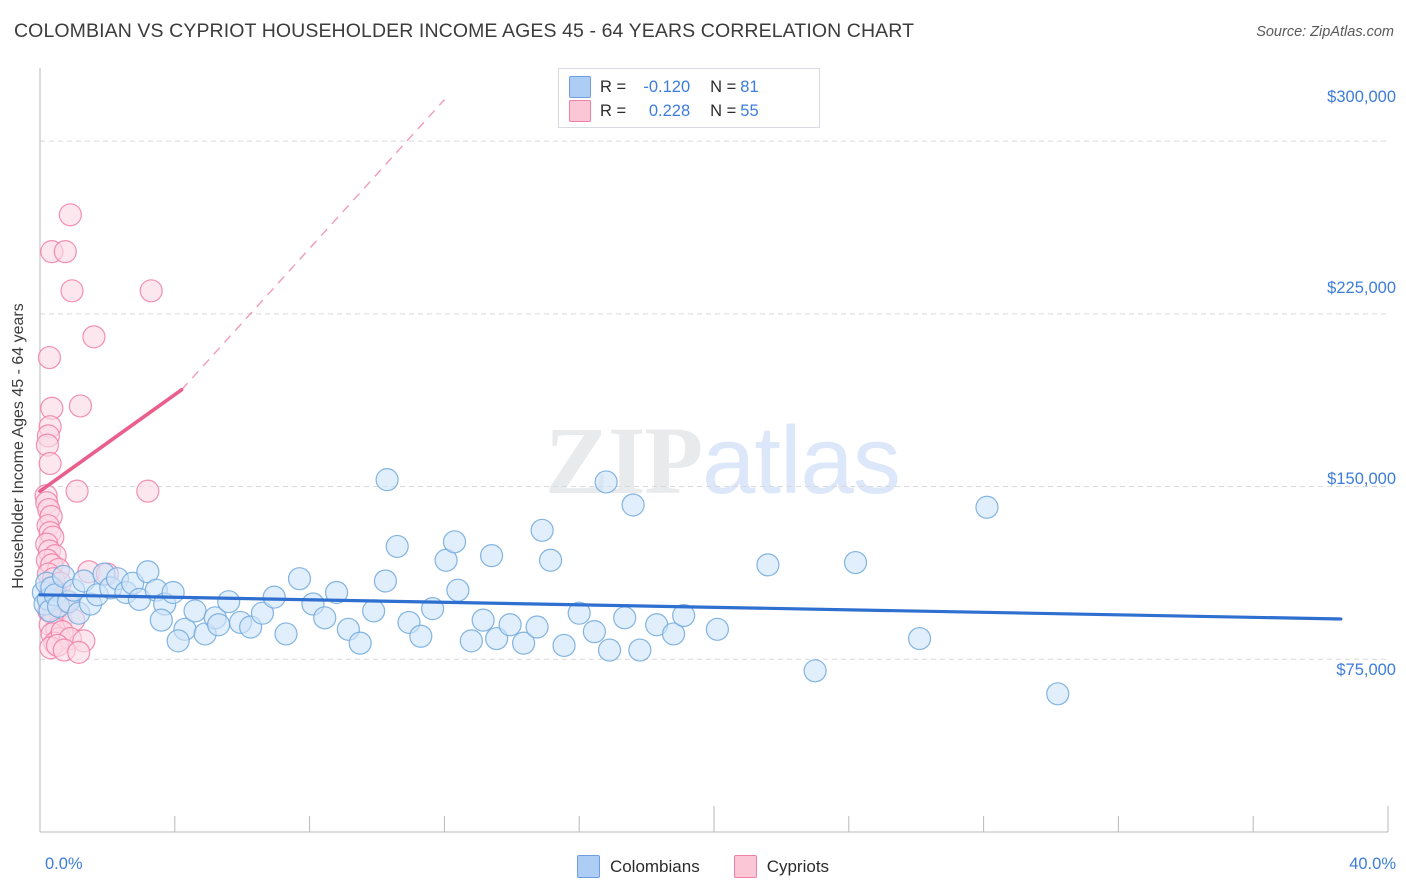  I want to click on legend-label-colombians: Colombians, so click(654, 866).